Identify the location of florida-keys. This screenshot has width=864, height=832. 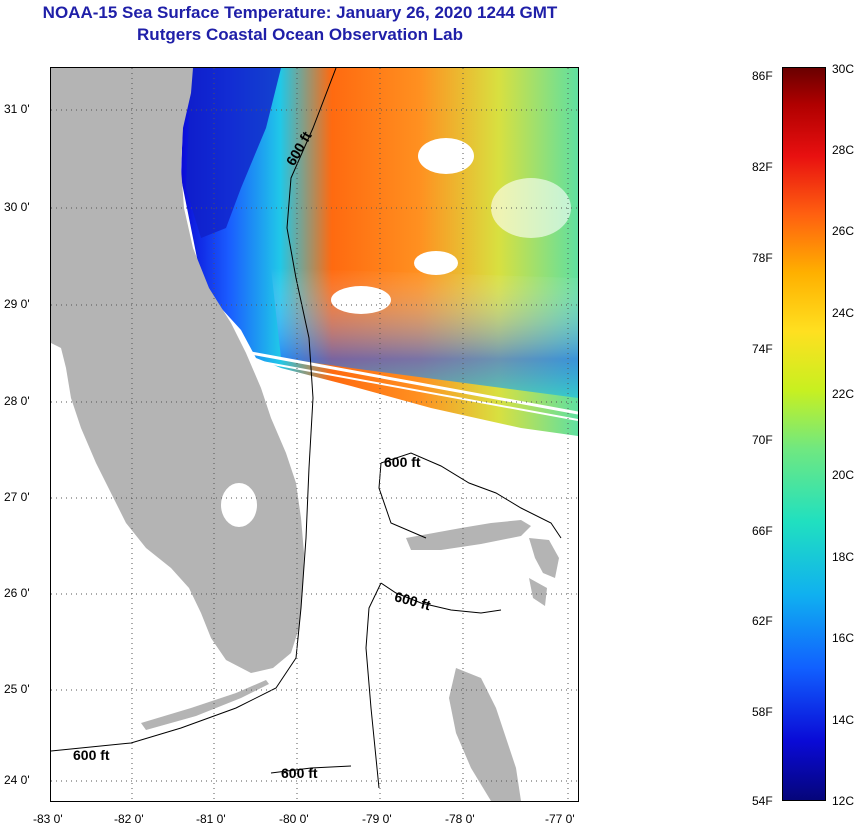
(205, 705).